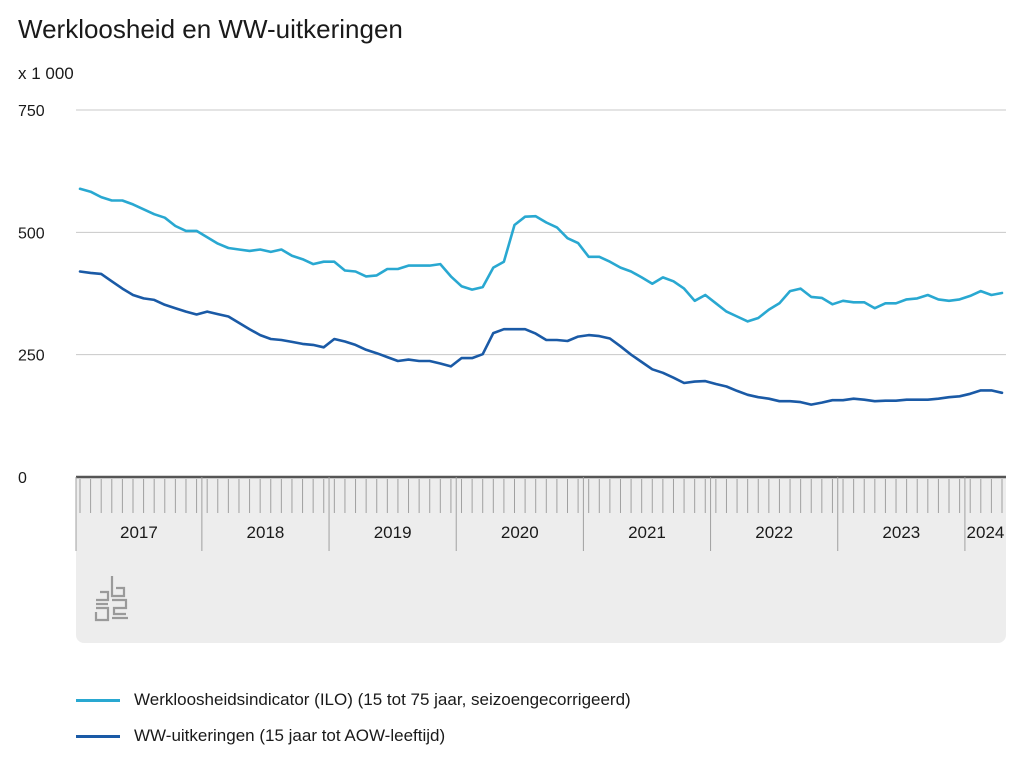 This screenshot has width=1024, height=768. Describe the element at coordinates (210, 29) in the screenshot. I see `chart-title: Werkloosheid en WW-uitkeringen` at that location.